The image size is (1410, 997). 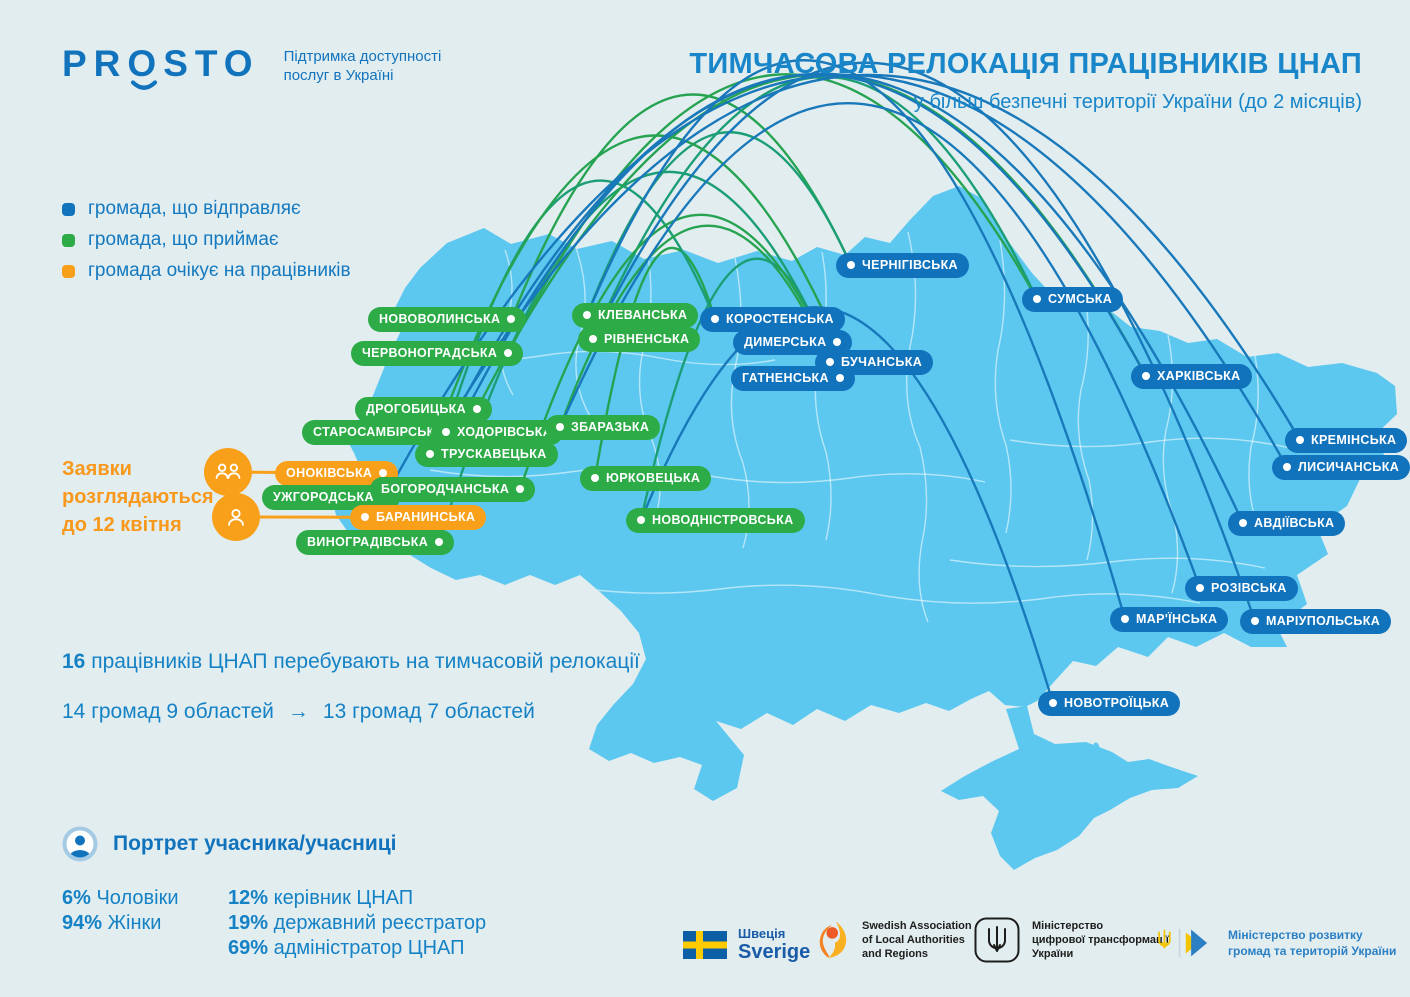 I want to click on logo-letters: STO, so click(x=211, y=63).